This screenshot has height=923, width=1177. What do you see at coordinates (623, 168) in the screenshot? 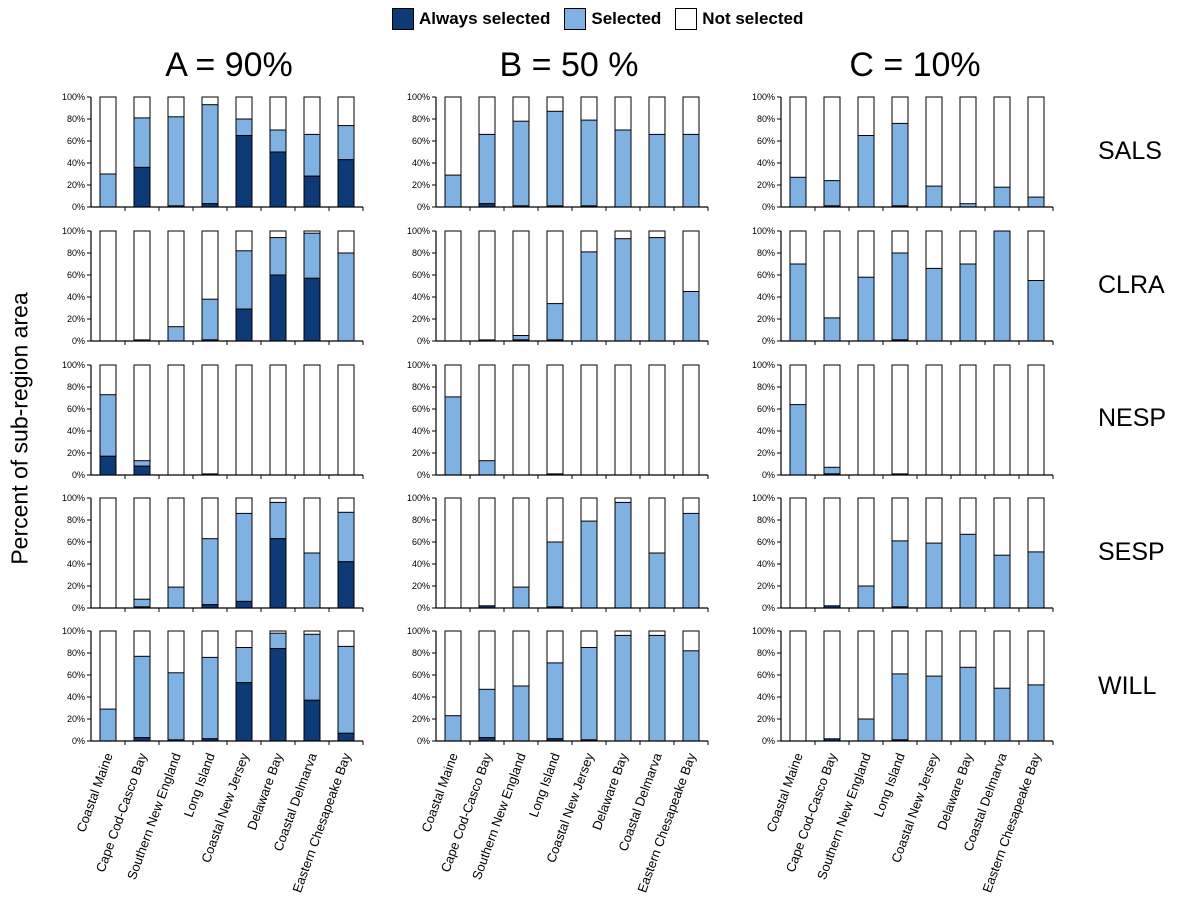
I see `bar-selected-sals-b-delaware-bay` at bounding box center [623, 168].